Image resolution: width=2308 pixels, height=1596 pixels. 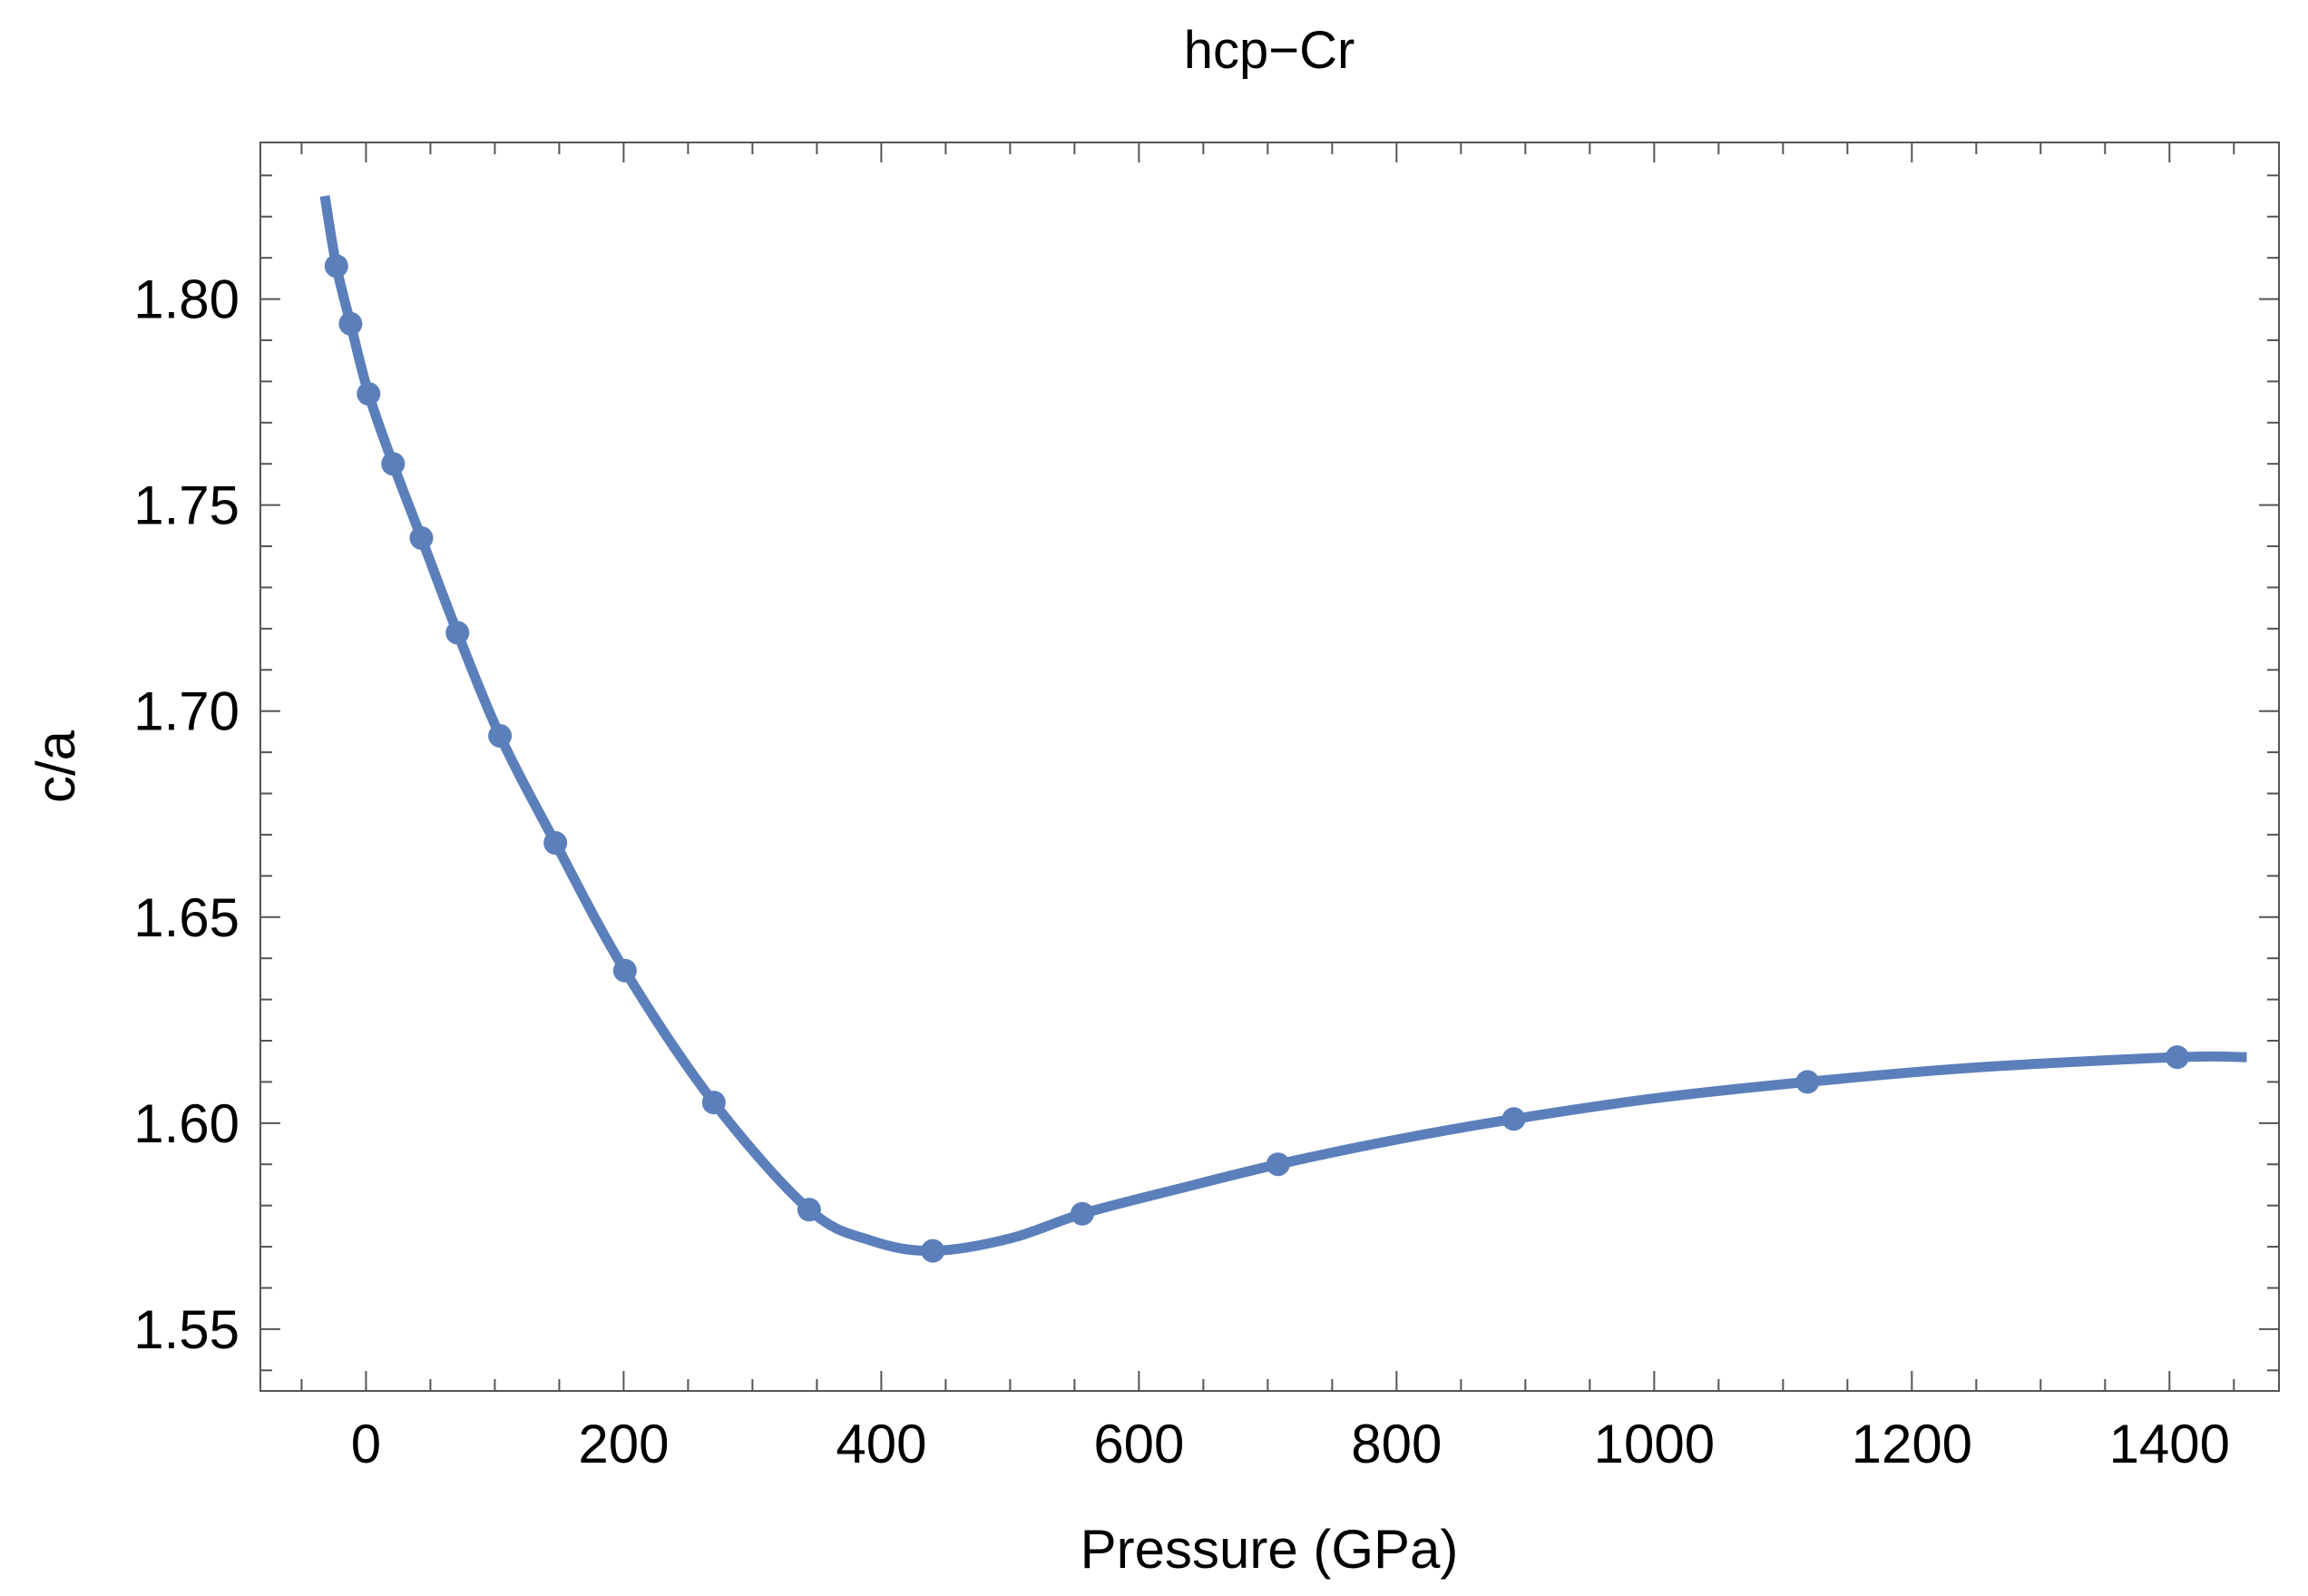 I want to click on x-tick-label: 0, so click(x=366, y=1444).